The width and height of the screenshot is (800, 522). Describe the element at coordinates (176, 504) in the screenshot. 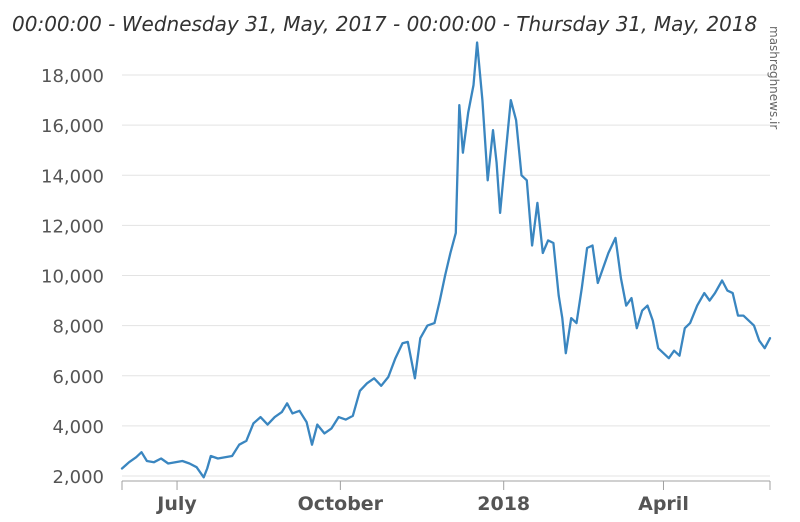

I see `x-tick-label: July` at that location.